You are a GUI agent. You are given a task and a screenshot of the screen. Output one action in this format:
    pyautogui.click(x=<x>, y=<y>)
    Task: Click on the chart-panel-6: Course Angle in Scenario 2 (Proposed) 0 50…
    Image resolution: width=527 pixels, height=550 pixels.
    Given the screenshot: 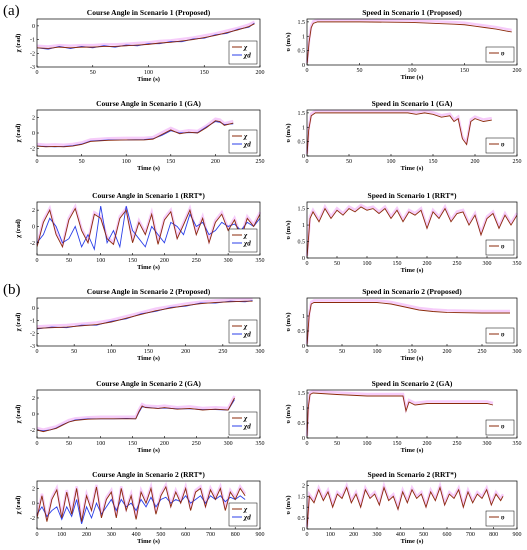 What is the action you would take?
    pyautogui.click(x=140, y=324)
    